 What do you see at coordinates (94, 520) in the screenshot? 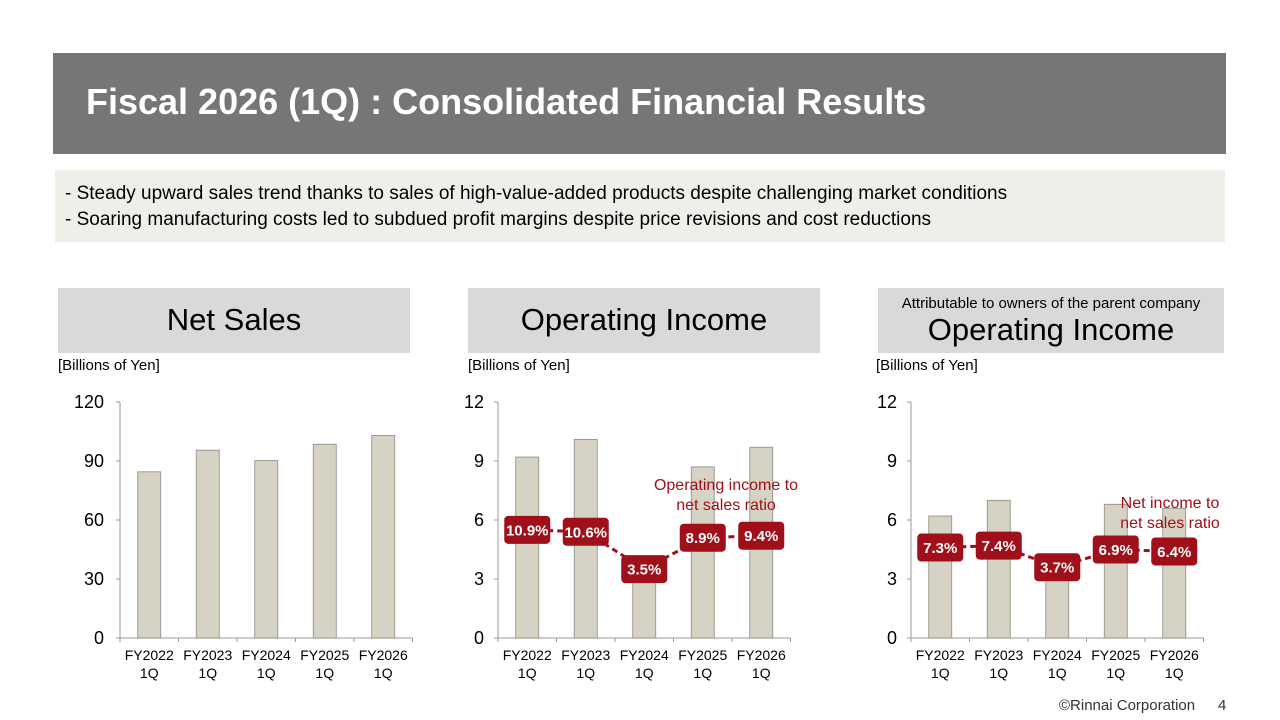
I see `y-tick-label: 60` at bounding box center [94, 520].